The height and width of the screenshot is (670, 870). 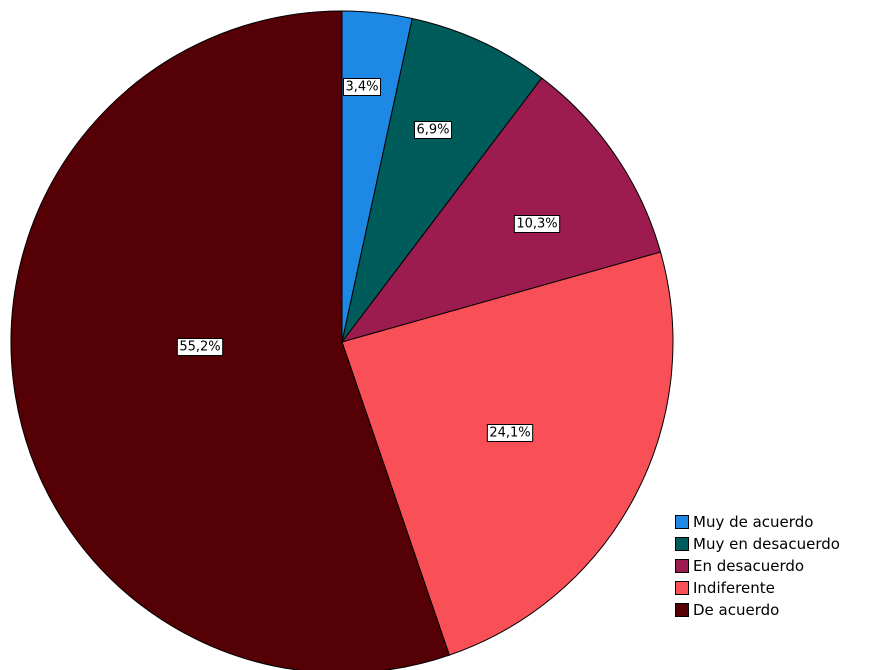 I want to click on slice-label-text: 10,3%, so click(x=536, y=224).